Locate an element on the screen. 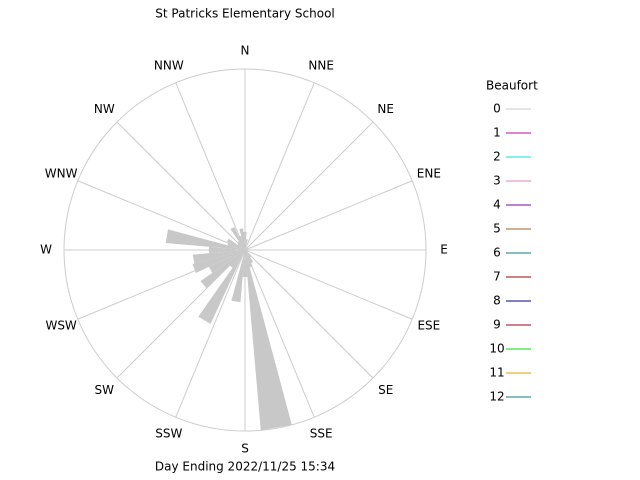  compass-label: NE is located at coordinates (385, 109).